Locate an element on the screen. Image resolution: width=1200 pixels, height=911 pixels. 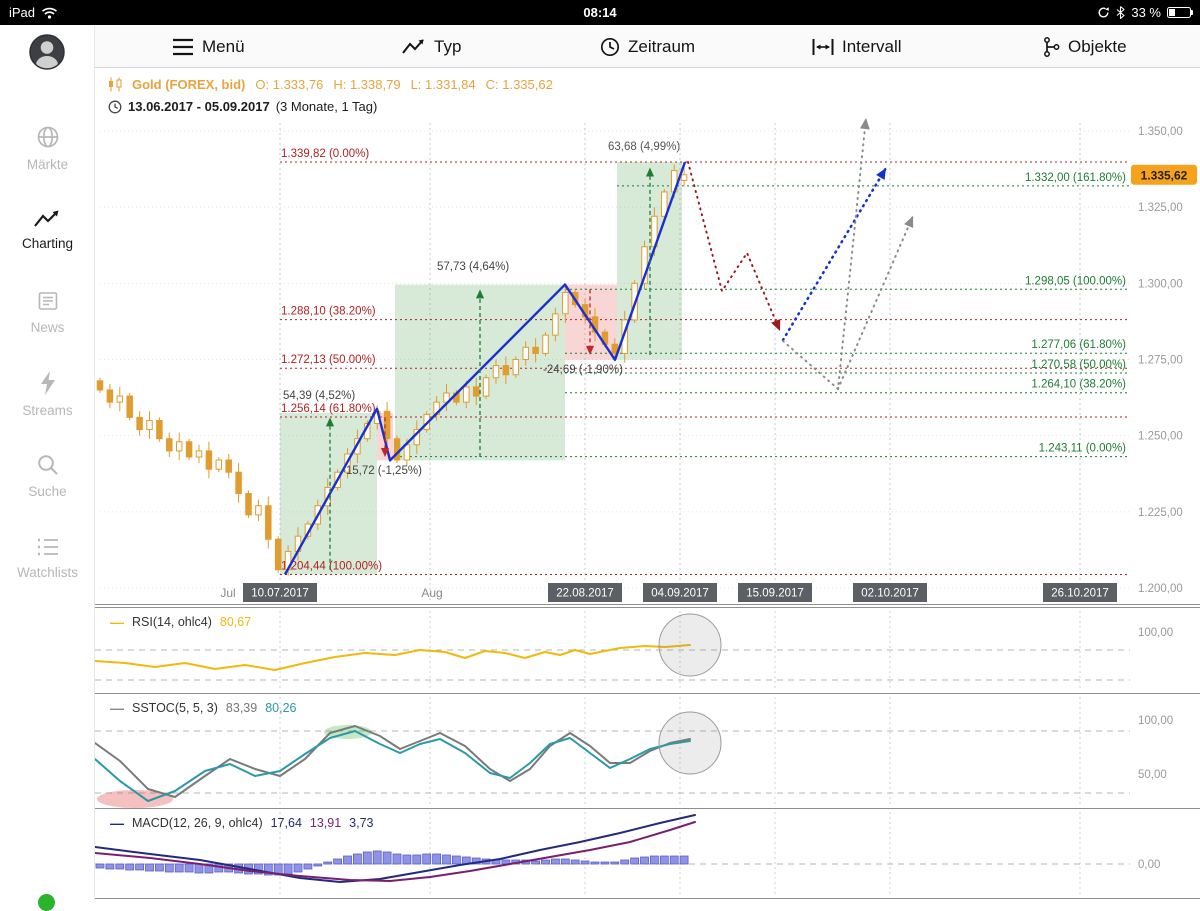
svg-text: 57,73 (4,64%) is located at coordinates (473, 267).